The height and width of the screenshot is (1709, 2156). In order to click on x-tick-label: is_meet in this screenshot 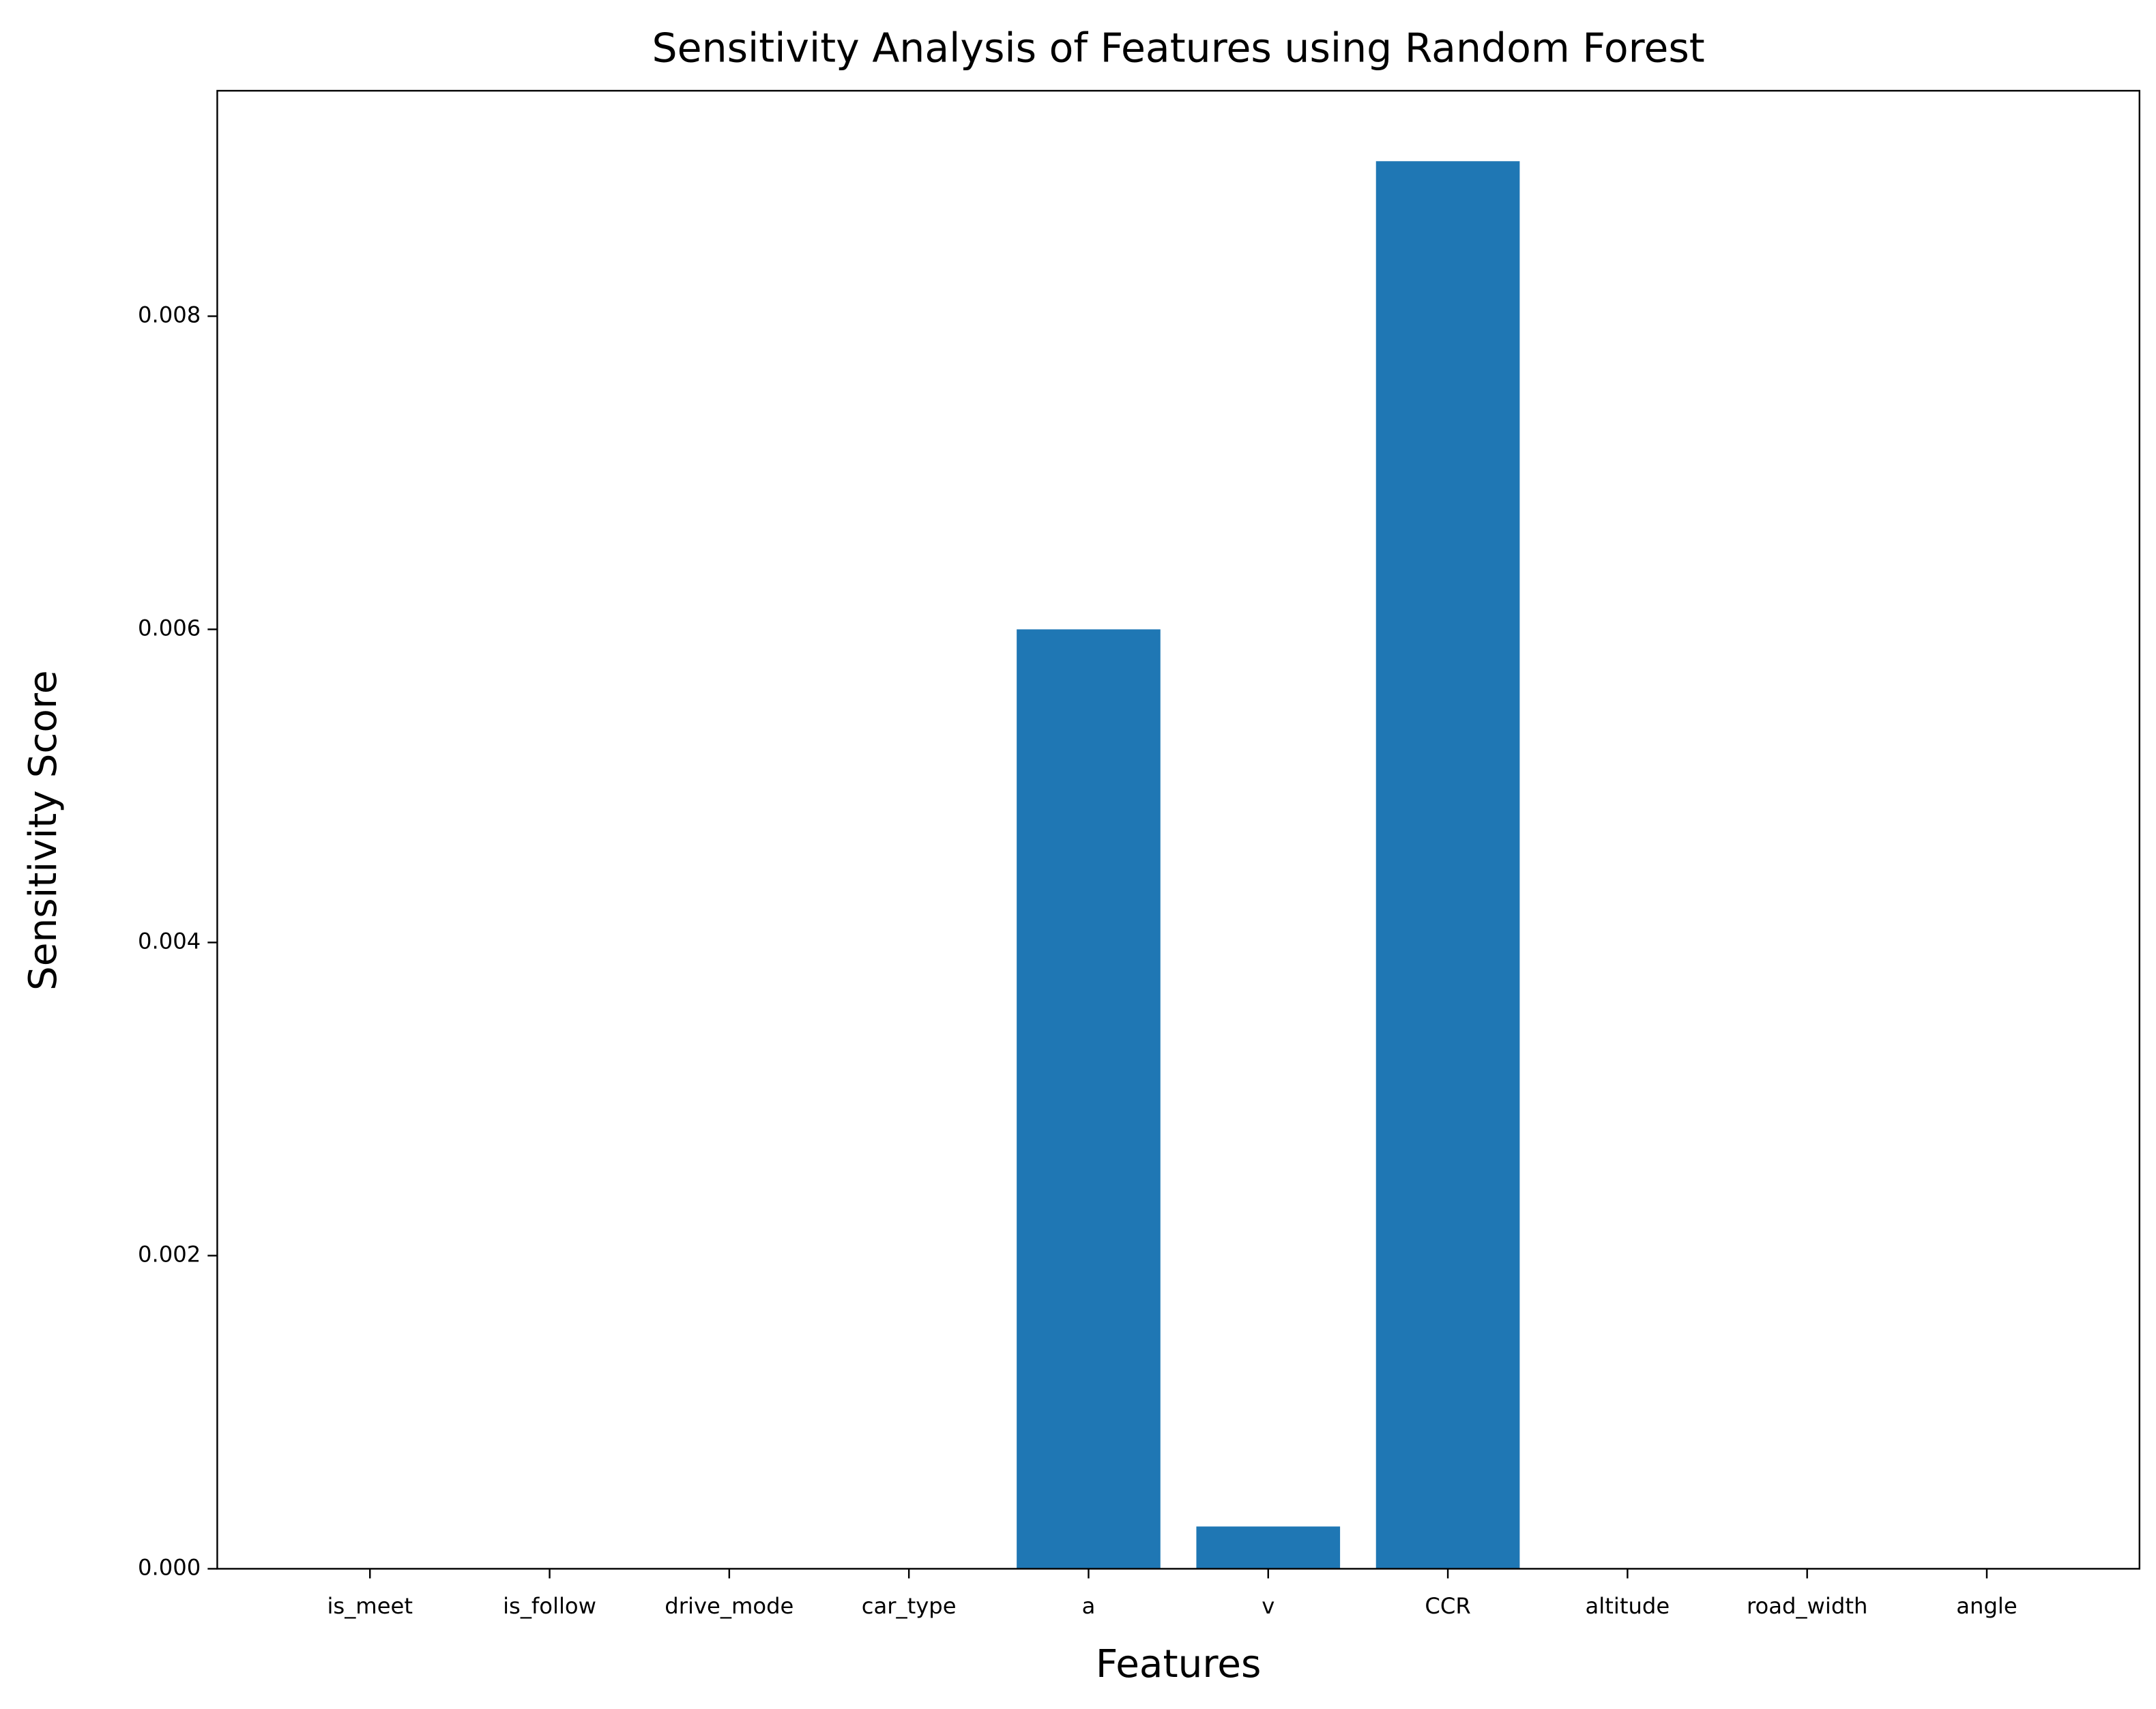, I will do `click(370, 1606)`.